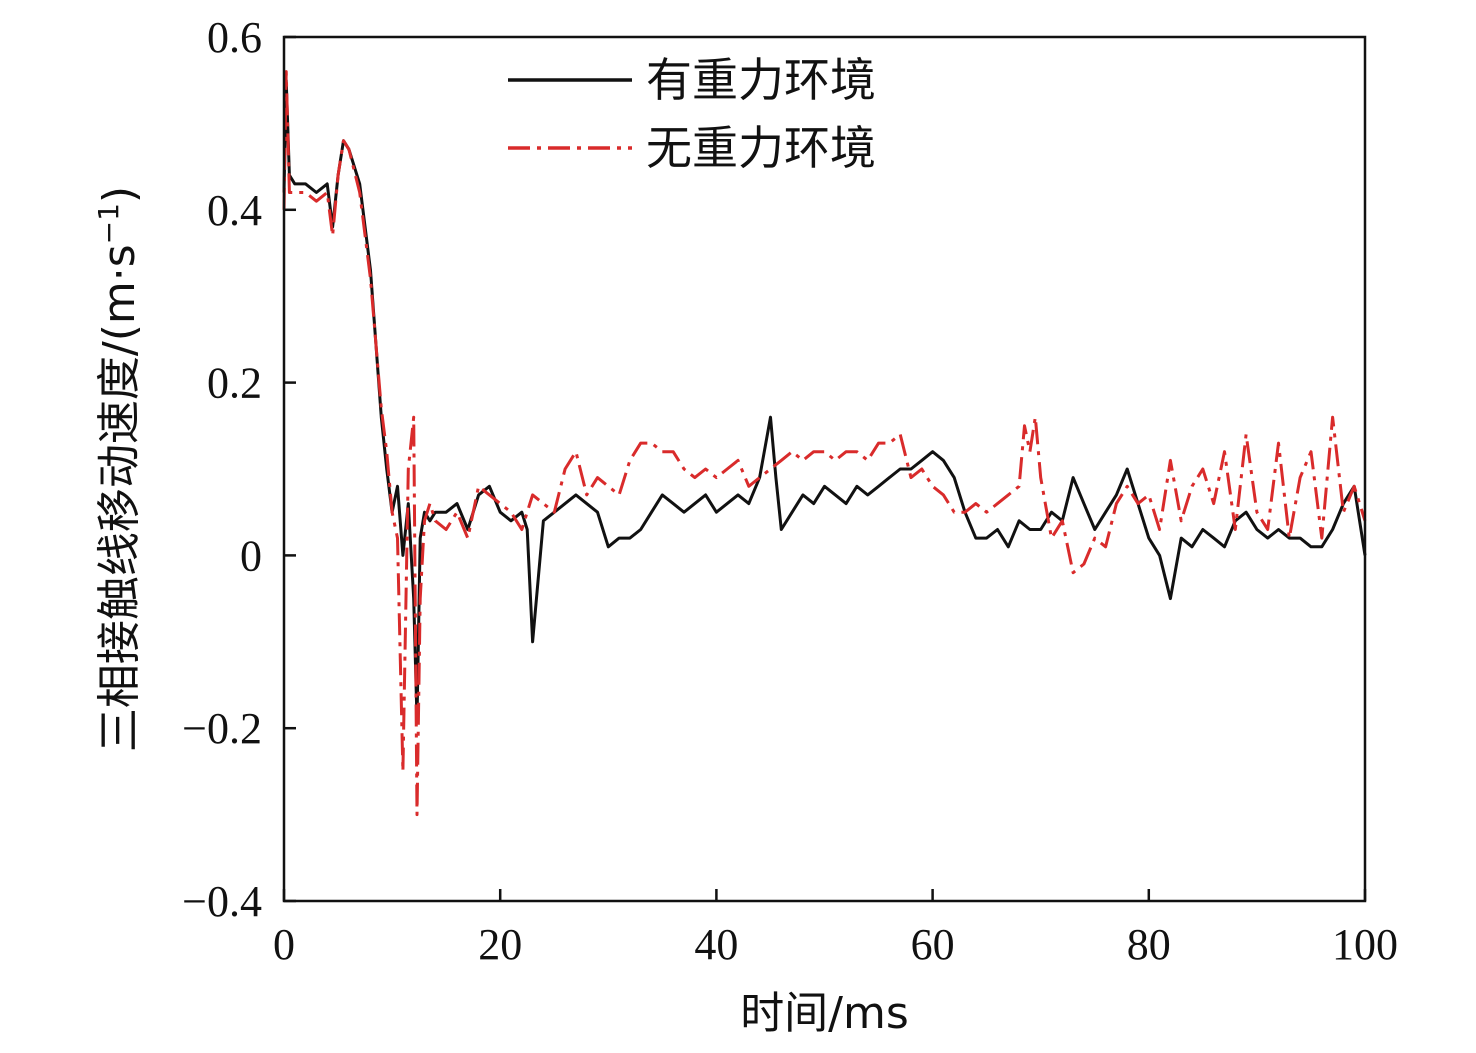 The image size is (1476, 1053). Describe the element at coordinates (222, 728) in the screenshot. I see `y-tick-label: −0.2` at that location.